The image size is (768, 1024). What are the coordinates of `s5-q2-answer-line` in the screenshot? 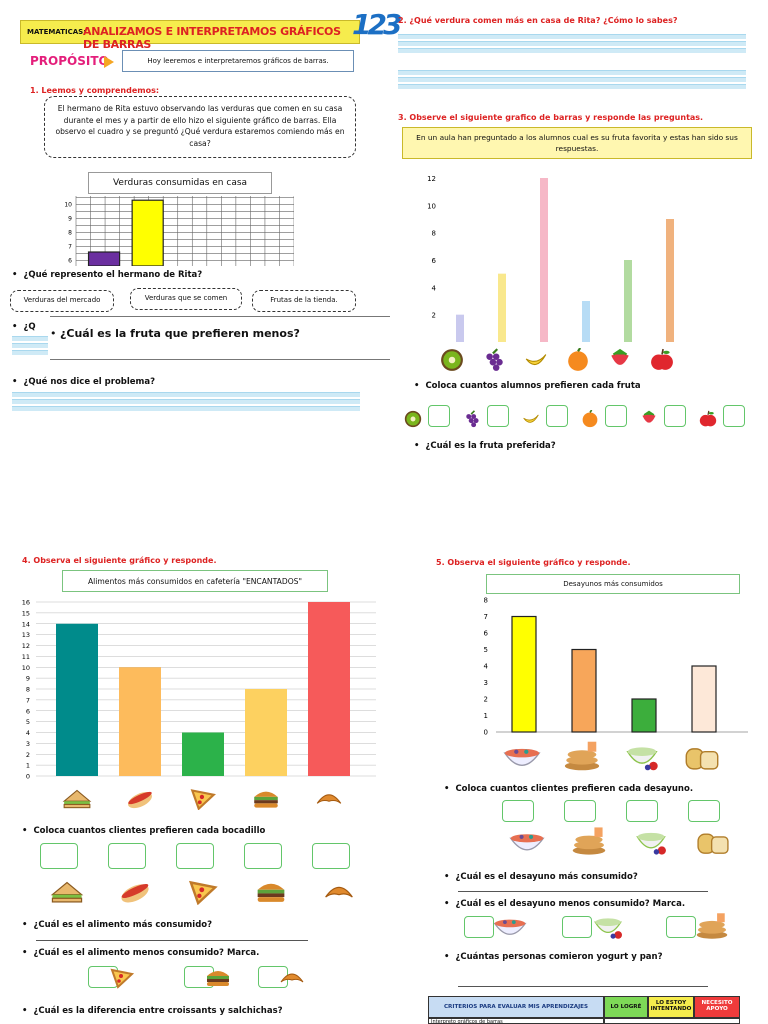 It's located at (583, 891).